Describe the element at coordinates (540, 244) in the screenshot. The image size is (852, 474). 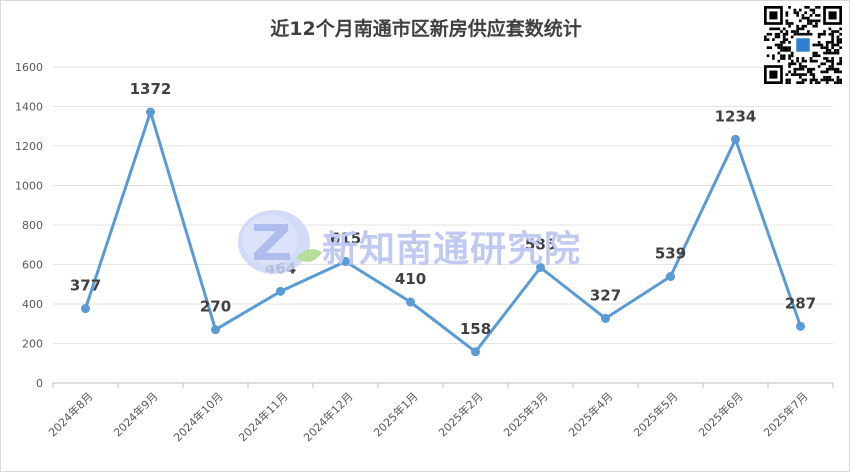
I see `data-label: 585` at that location.